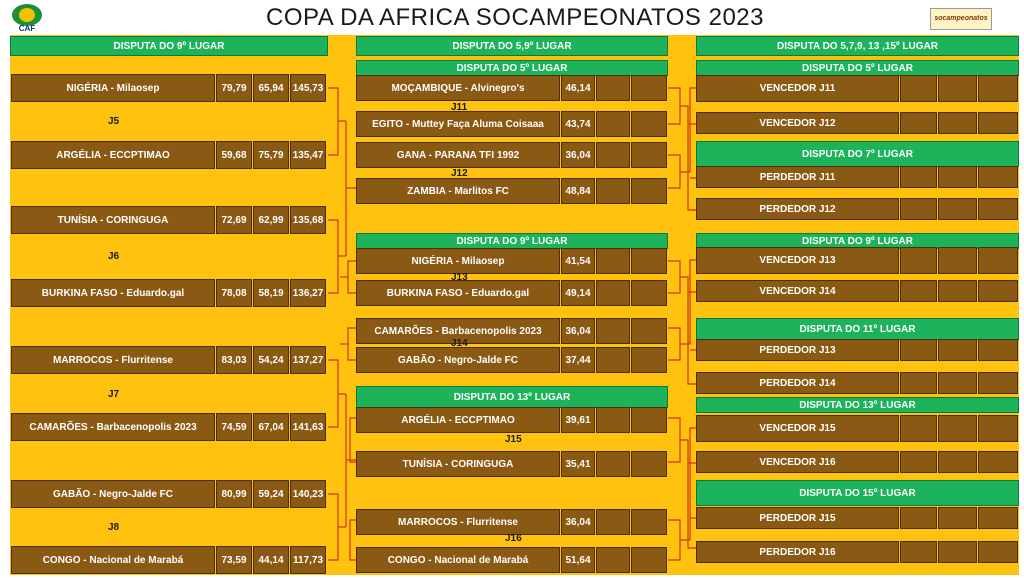 The height and width of the screenshot is (578, 1024). Describe the element at coordinates (308, 155) in the screenshot. I see `score-total: 135,47` at that location.